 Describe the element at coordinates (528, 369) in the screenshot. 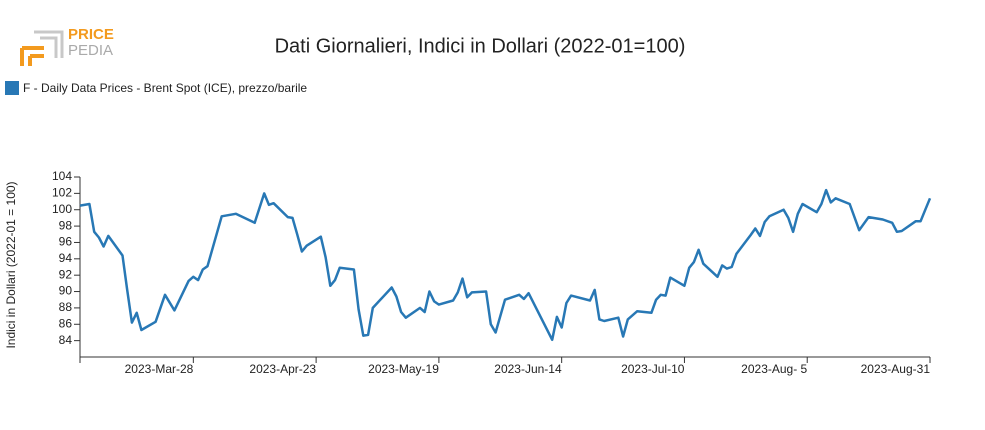

I see `x-tick-label: 2023-Jun-14` at that location.